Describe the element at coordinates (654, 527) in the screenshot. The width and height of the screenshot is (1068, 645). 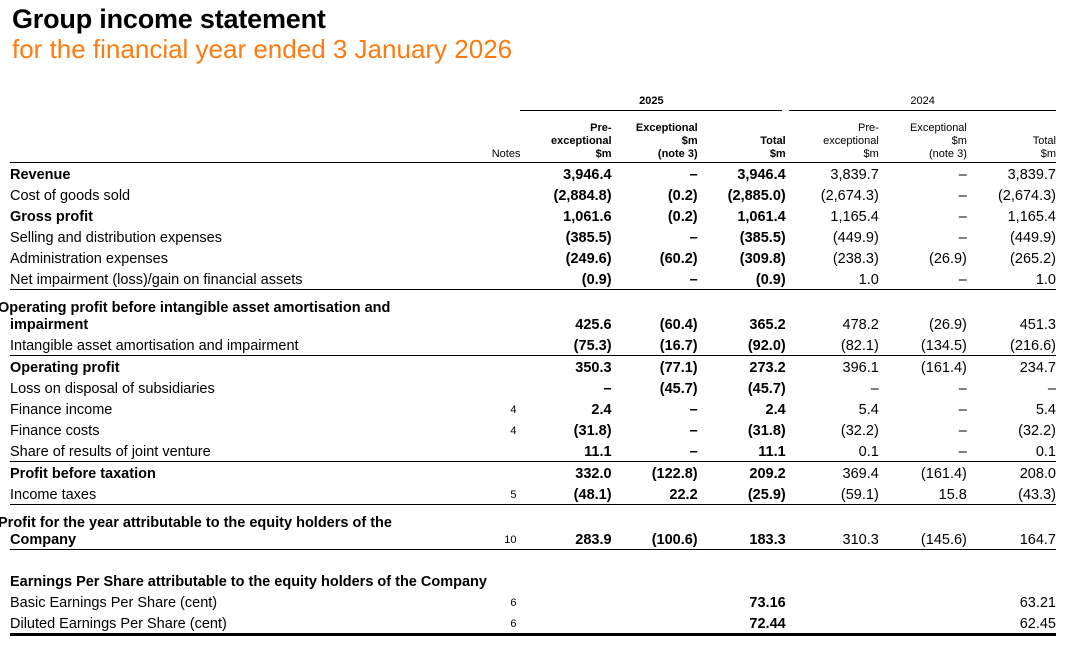
I see `value-cell: (100.6)` at that location.